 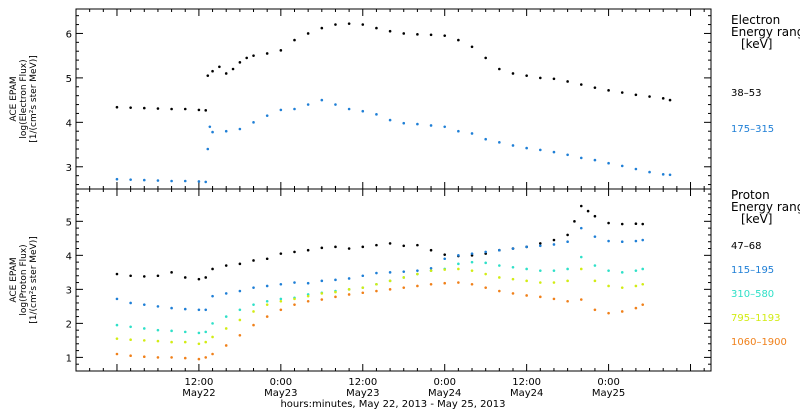 What do you see at coordinates (14, 98) in the screenshot?
I see `electron-ylabel-line: ACE EPAM` at bounding box center [14, 98].